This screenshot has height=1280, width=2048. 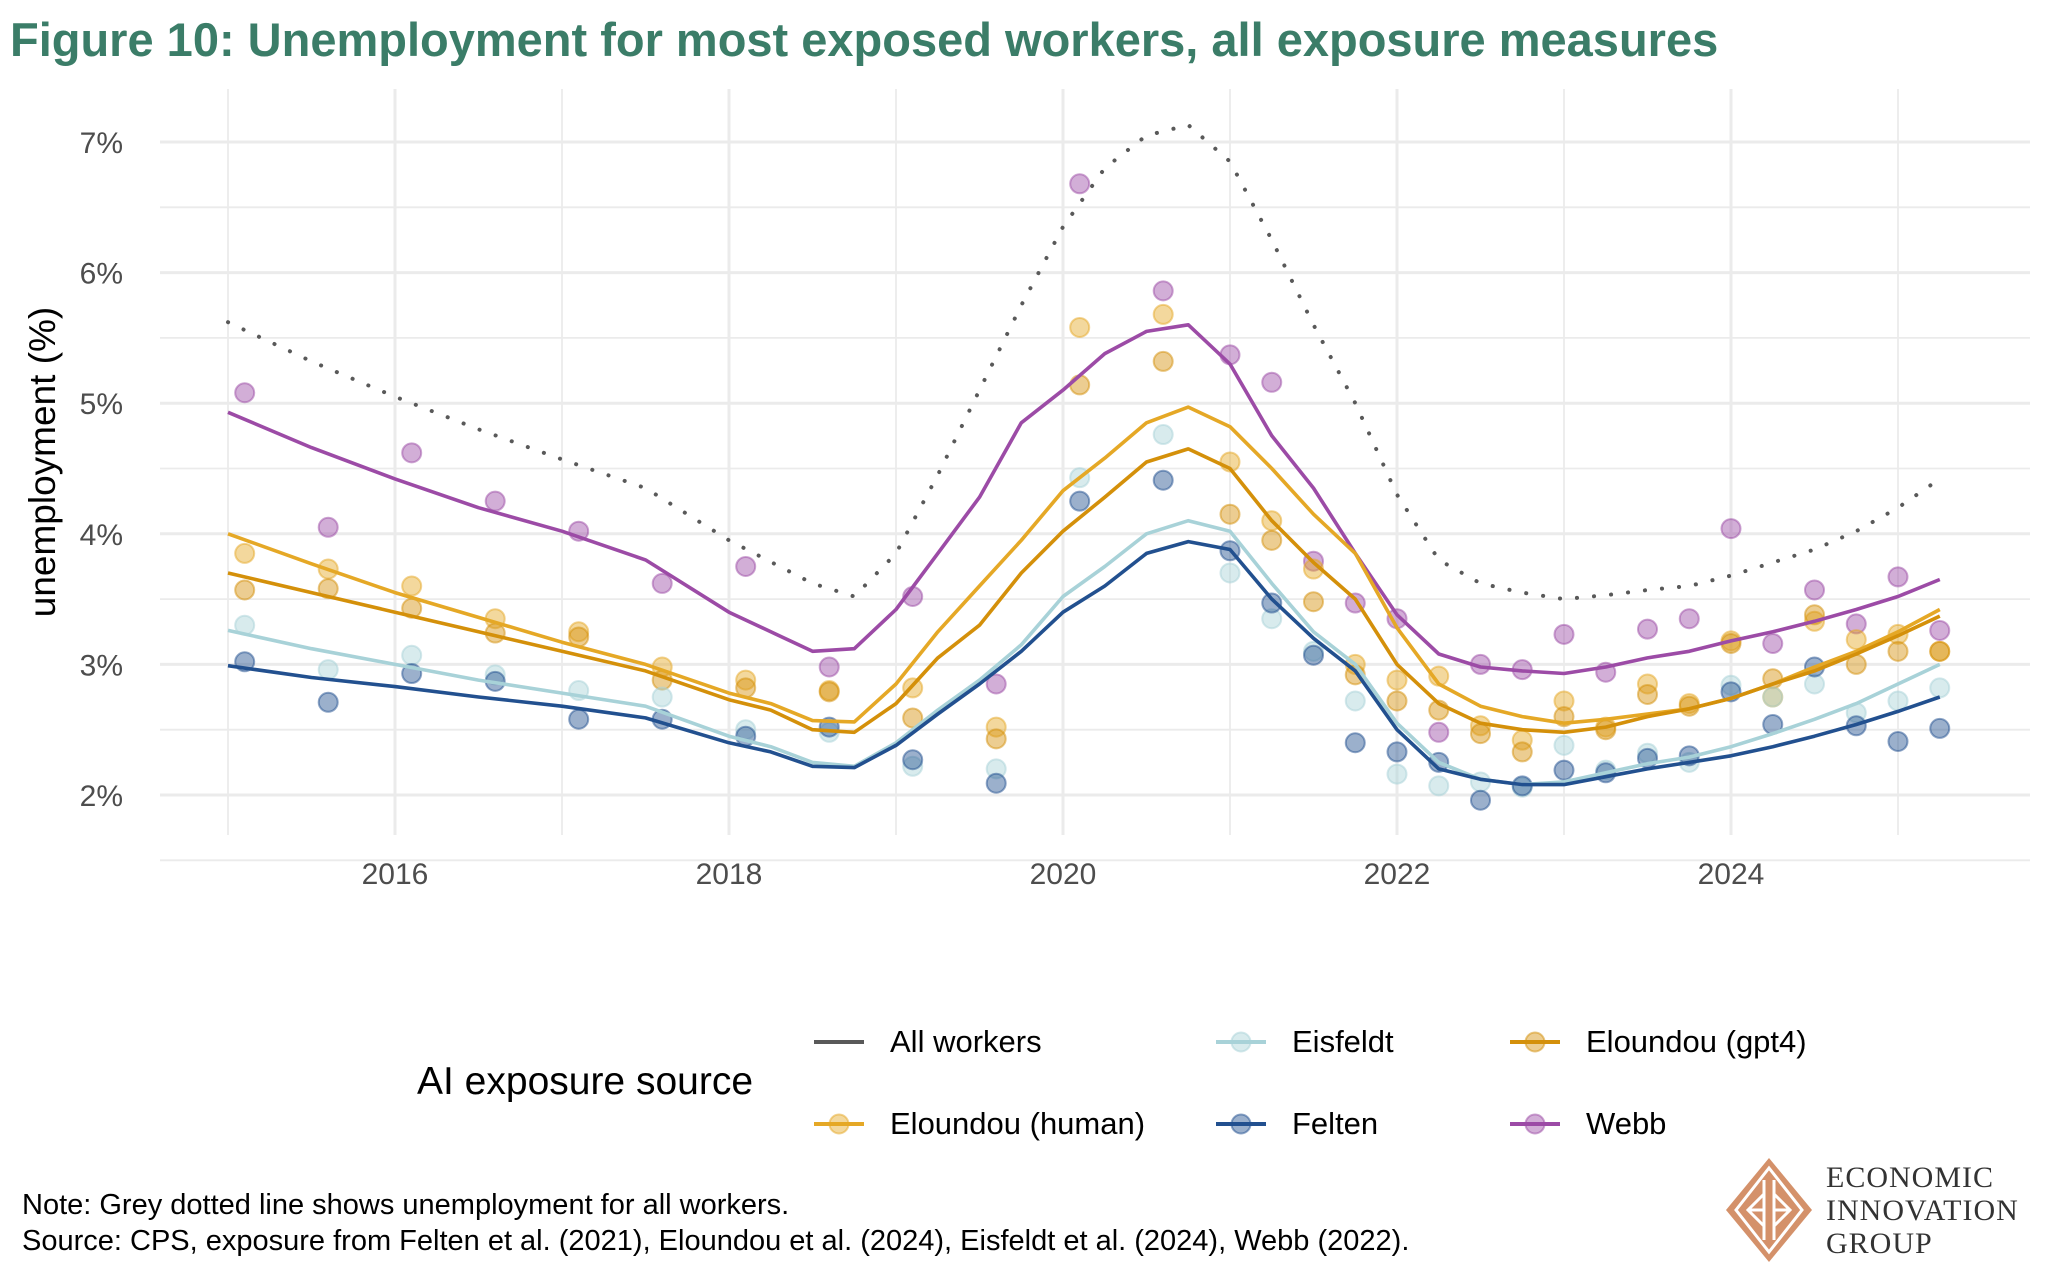 I want to click on legend-item-webb: Webb, so click(x=1587, y=1124).